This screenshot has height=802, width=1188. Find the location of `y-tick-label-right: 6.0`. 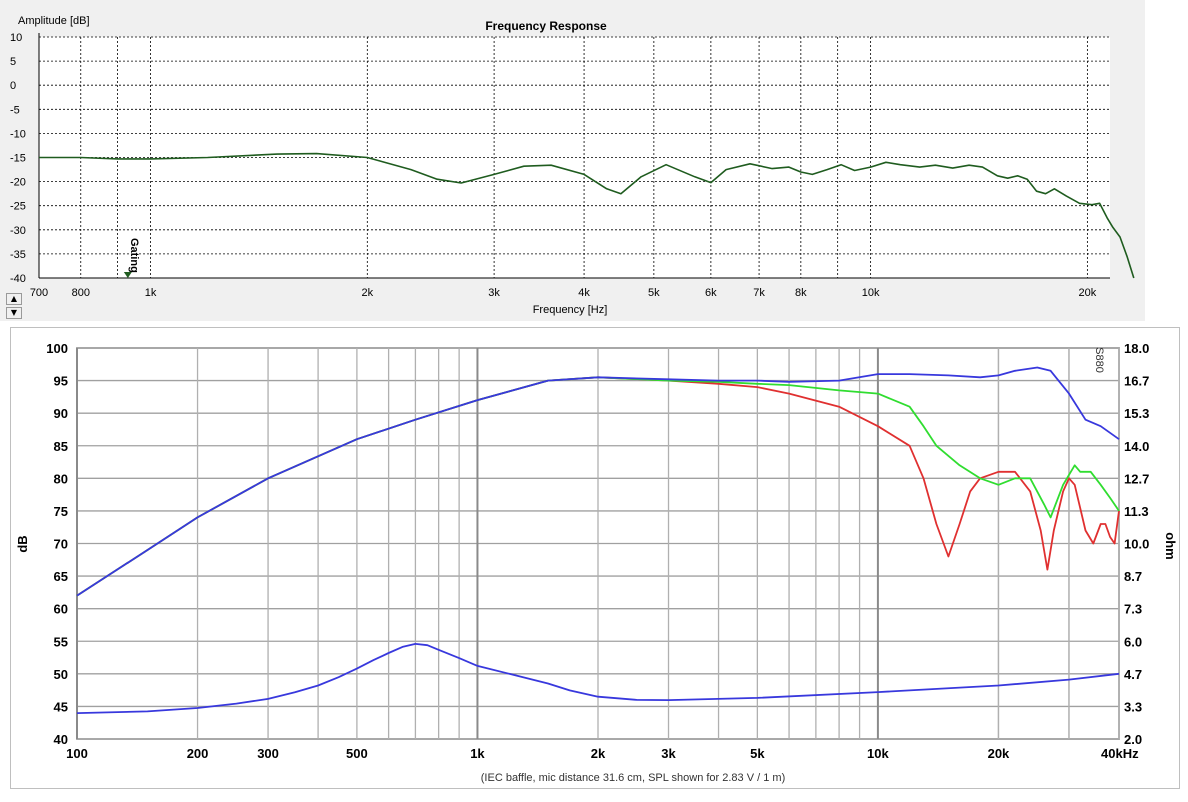

y-tick-label-right: 6.0 is located at coordinates (1133, 641).